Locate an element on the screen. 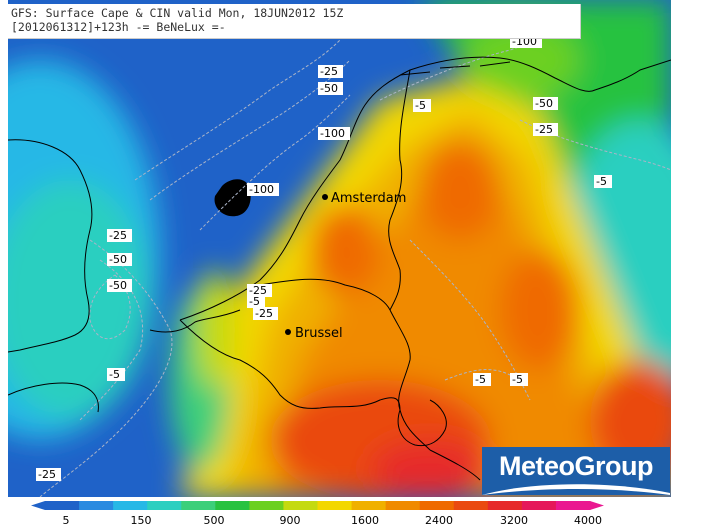 Image resolution: width=725 pixels, height=527 pixels. colorbar is located at coordinates (317, 505).